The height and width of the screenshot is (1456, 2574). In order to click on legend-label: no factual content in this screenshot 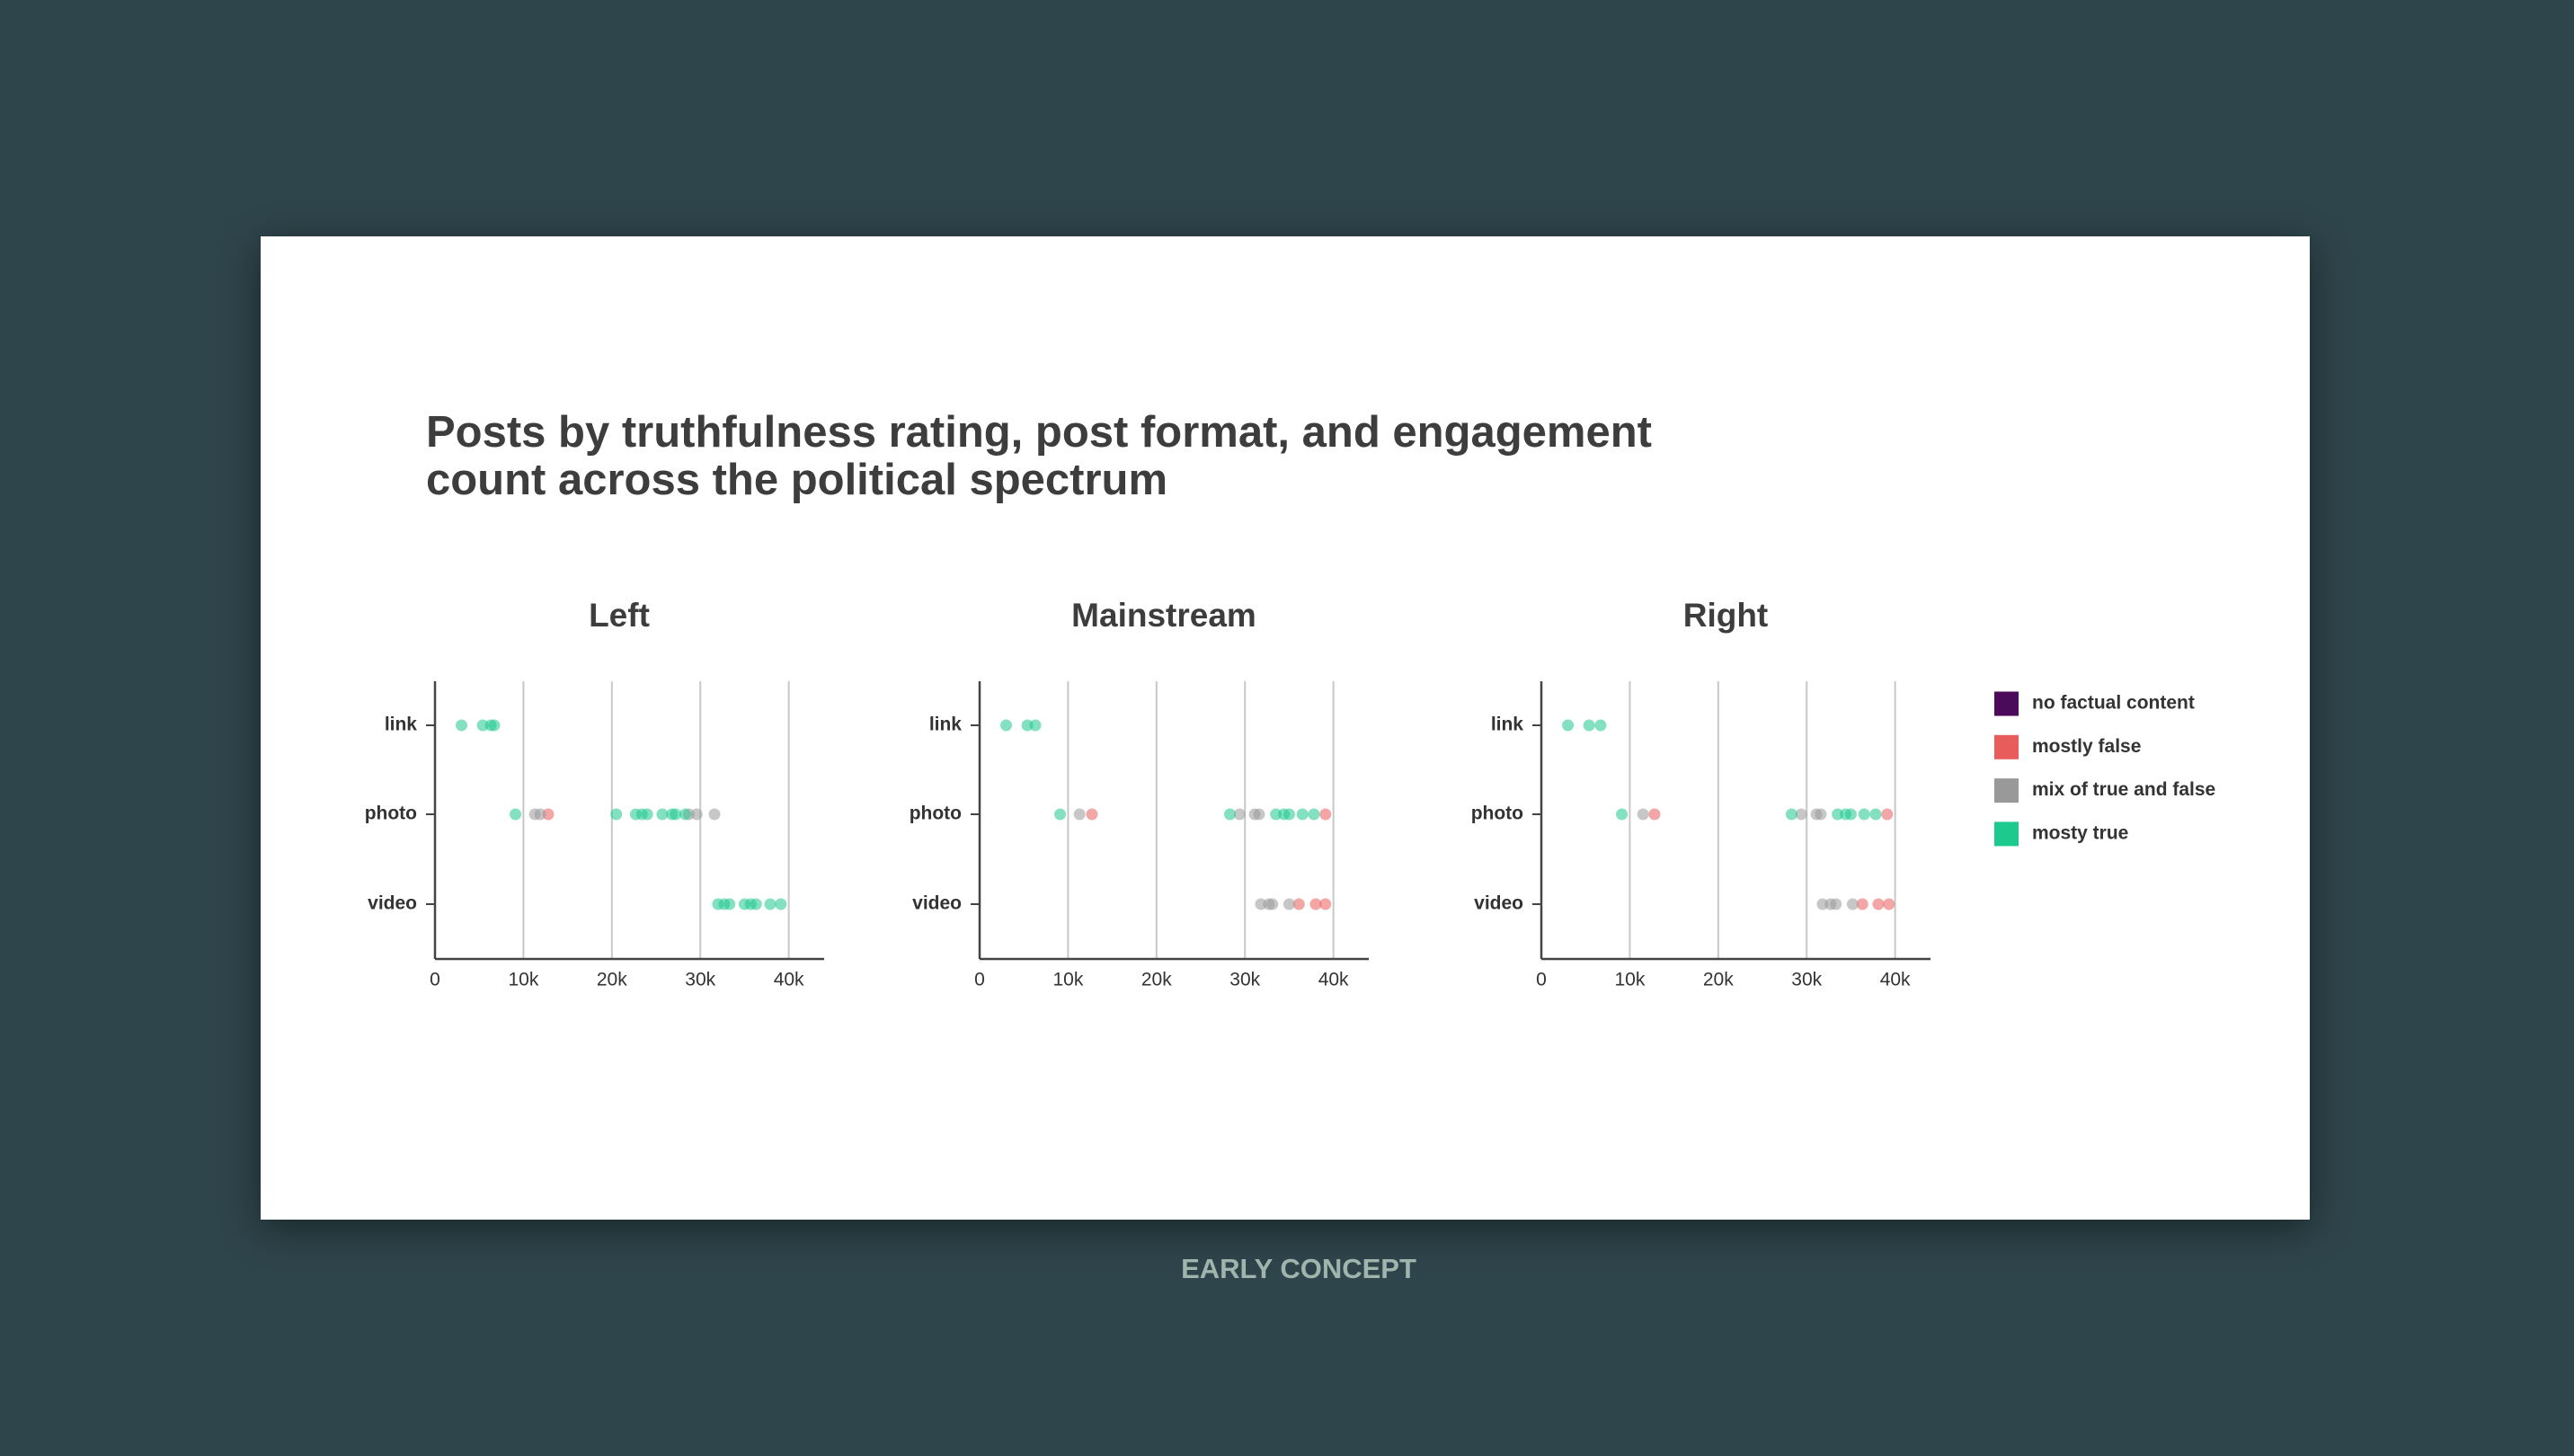, I will do `click(2113, 703)`.